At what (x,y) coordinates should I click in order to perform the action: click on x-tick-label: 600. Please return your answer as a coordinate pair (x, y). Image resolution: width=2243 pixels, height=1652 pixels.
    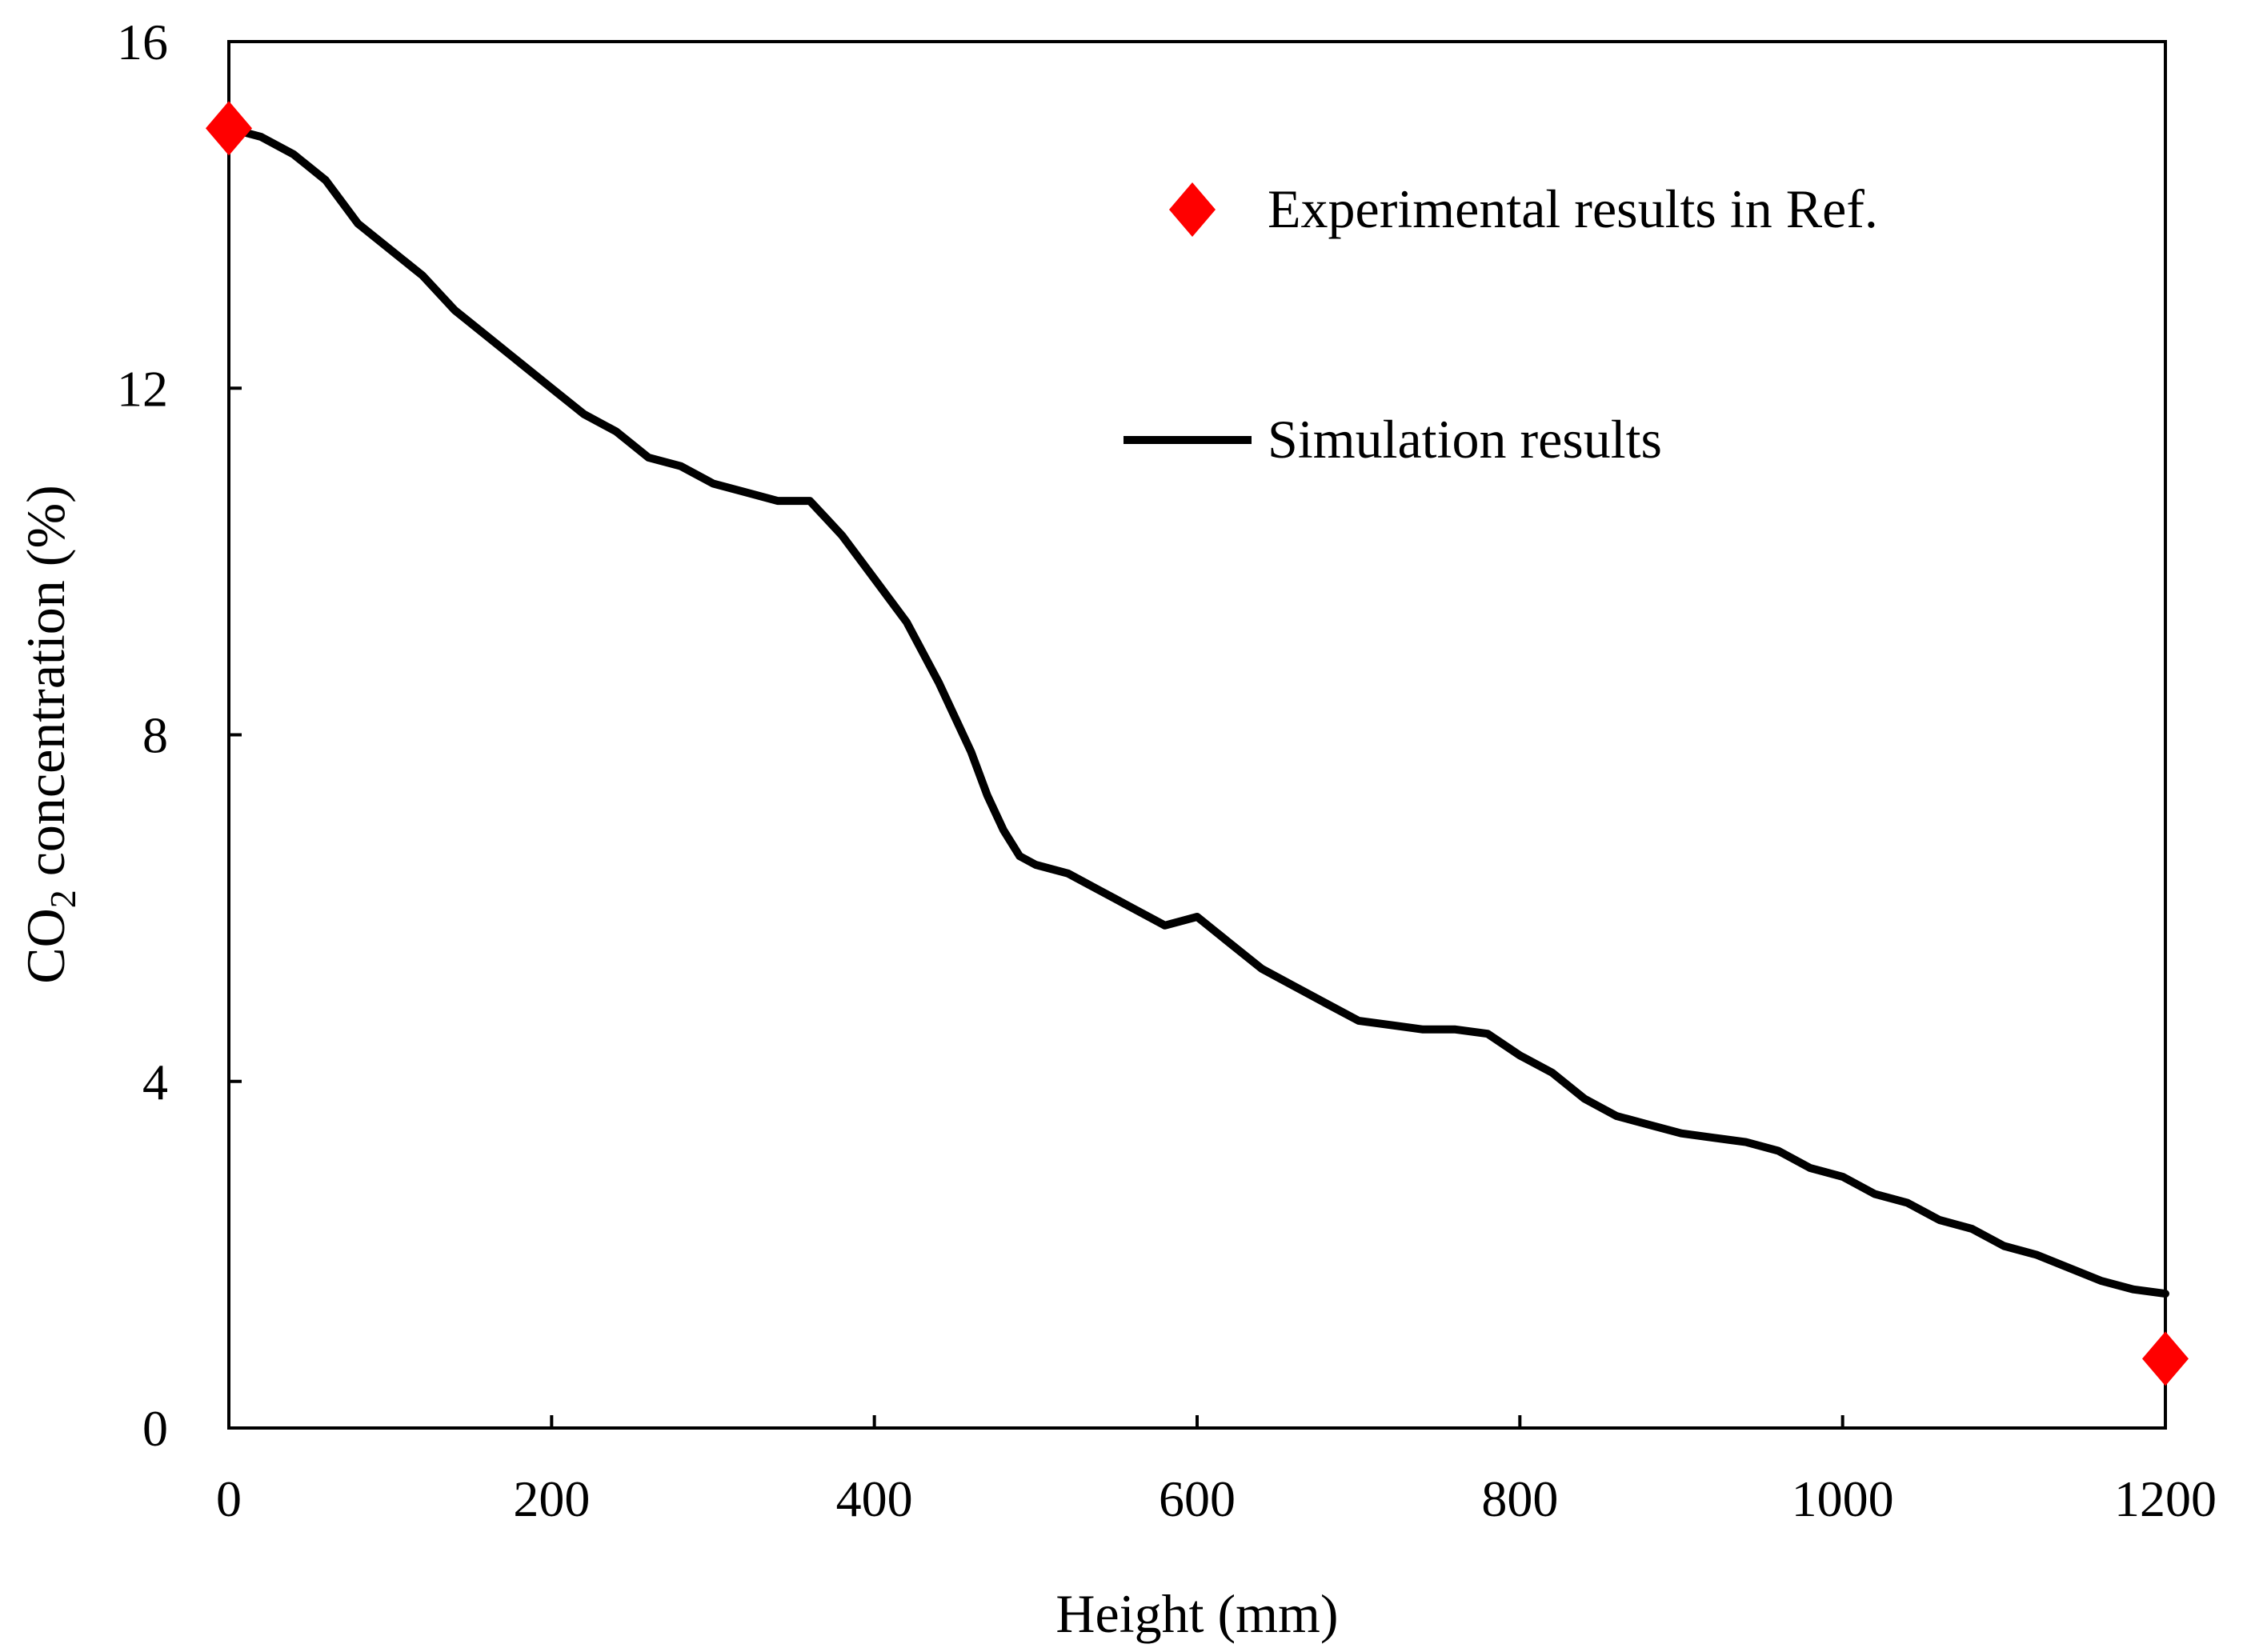
    Looking at the image, I should click on (1197, 1498).